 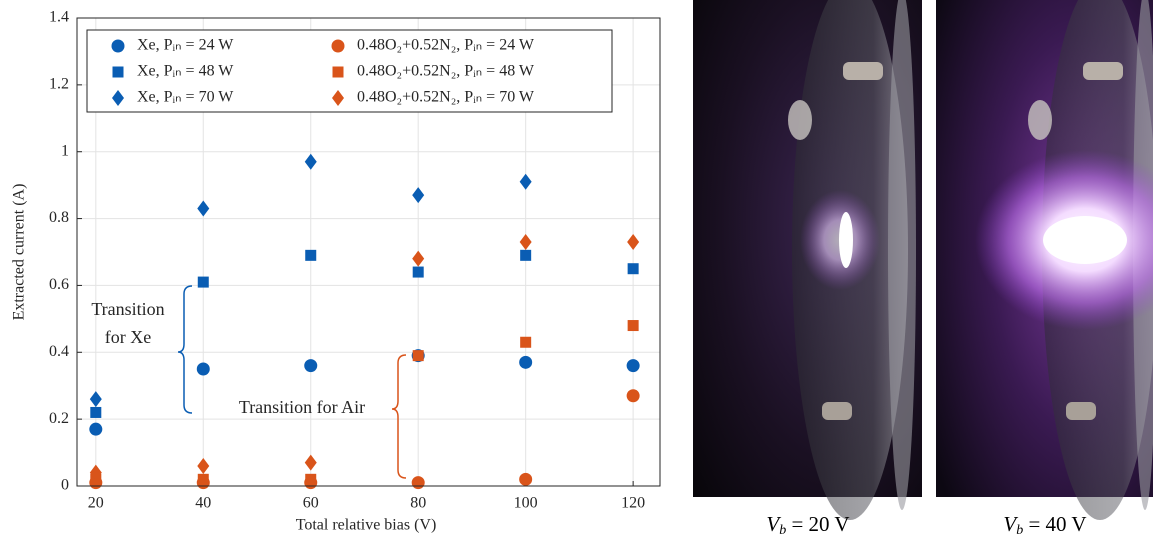 What do you see at coordinates (65, 150) in the screenshot?
I see `y-tick-label: 1` at bounding box center [65, 150].